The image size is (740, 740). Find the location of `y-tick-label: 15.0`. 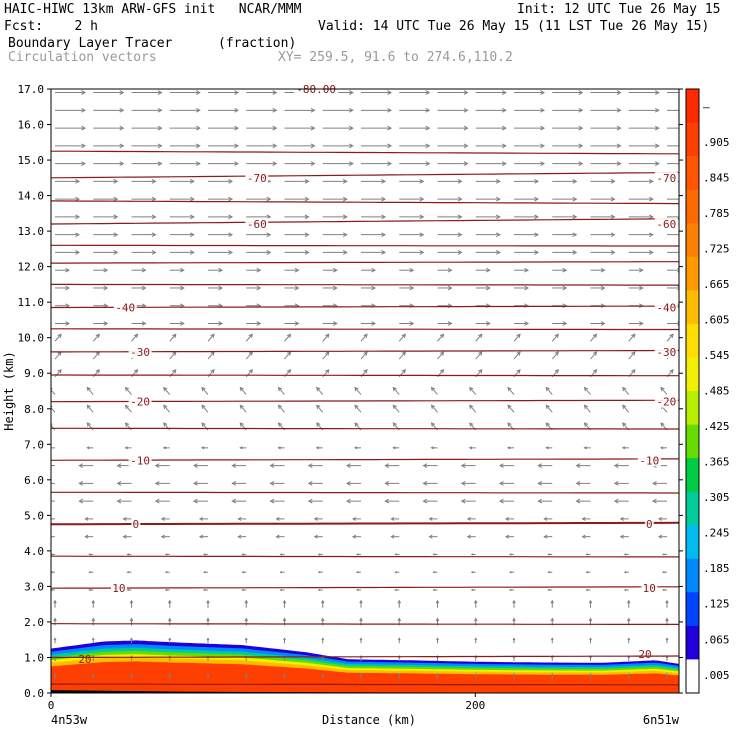

y-tick-label: 15.0 is located at coordinates (31, 160).